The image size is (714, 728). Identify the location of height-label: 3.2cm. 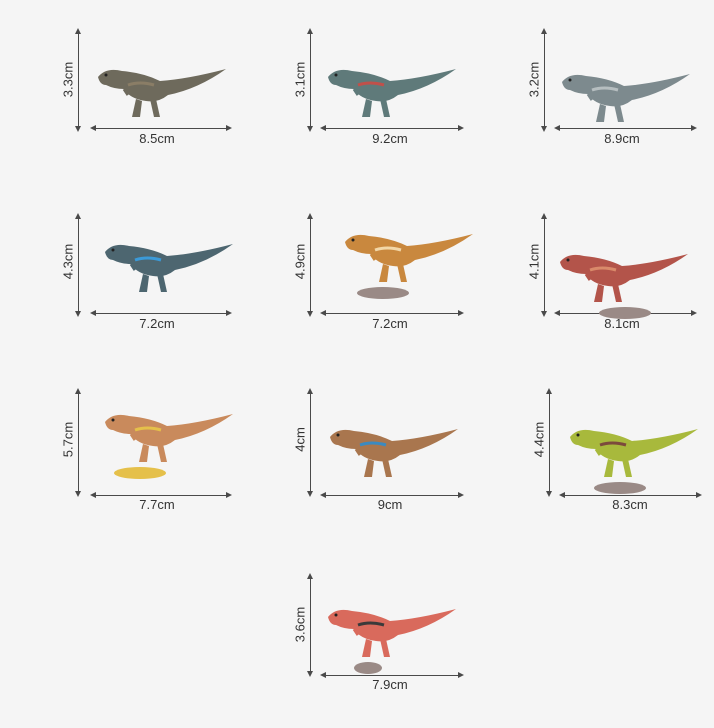
(534, 79).